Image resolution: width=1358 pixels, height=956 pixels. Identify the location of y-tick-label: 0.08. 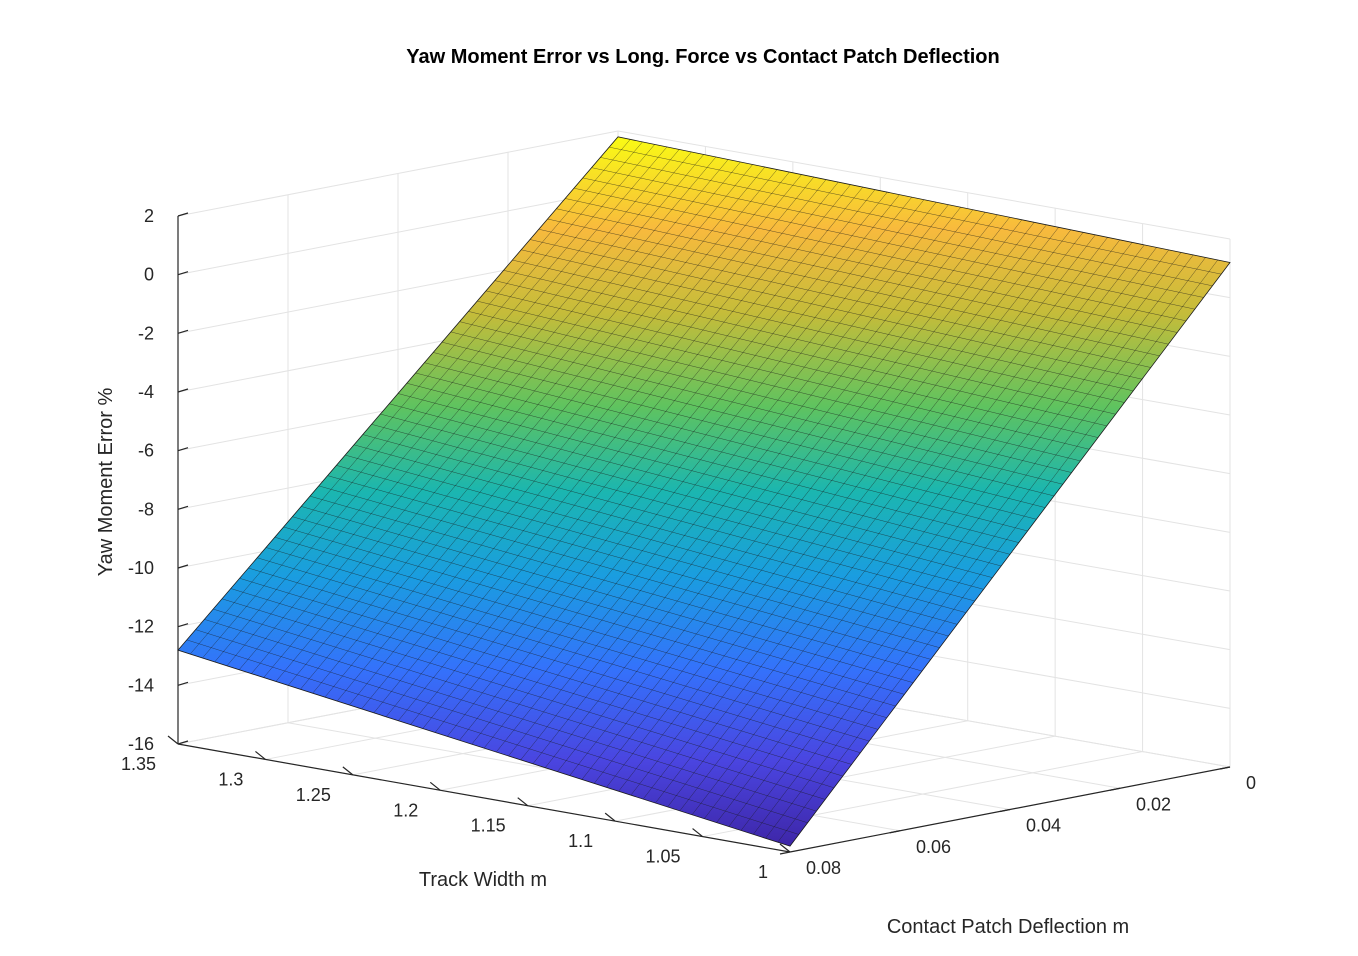
(823, 868).